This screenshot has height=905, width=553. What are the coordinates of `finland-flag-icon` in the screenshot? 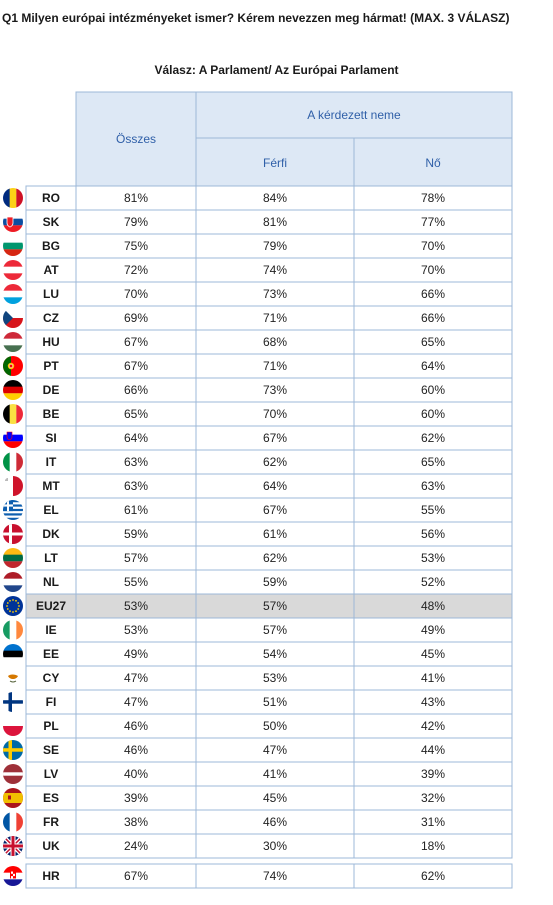 It's located at (13, 702).